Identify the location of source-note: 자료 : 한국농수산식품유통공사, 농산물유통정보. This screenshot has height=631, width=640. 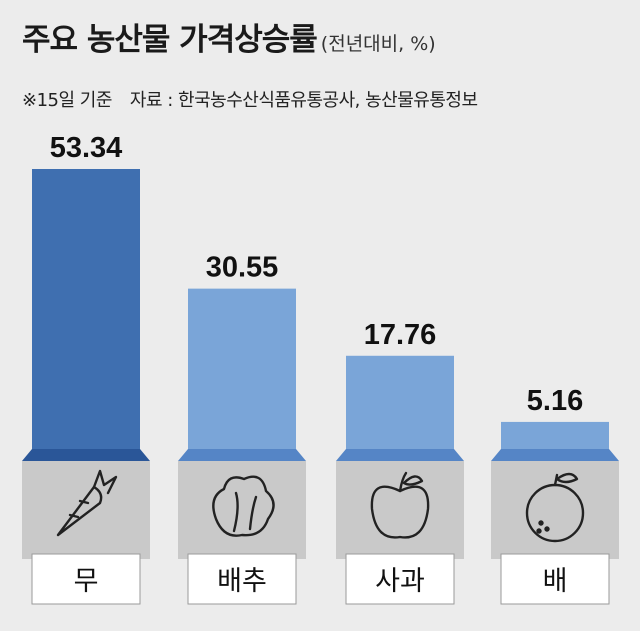
(303, 100).